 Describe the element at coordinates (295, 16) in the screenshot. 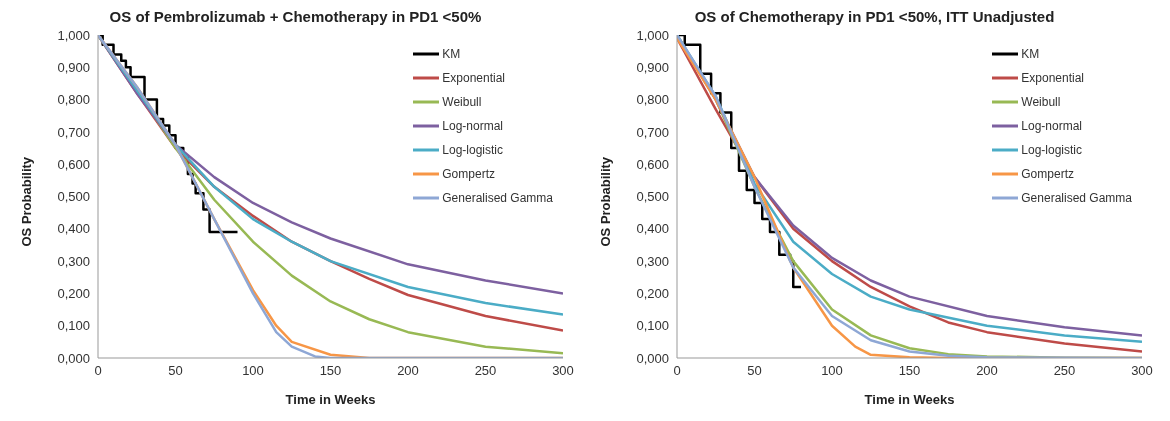

I see `chart-title: OS of Pembrolizumab + Chemotherapy in PD1 <50%` at that location.